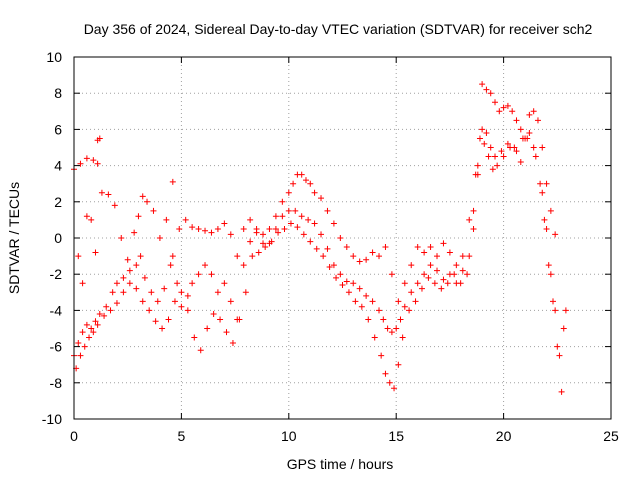  Describe the element at coordinates (58, 166) in the screenshot. I see `y-tick-label: 4` at that location.